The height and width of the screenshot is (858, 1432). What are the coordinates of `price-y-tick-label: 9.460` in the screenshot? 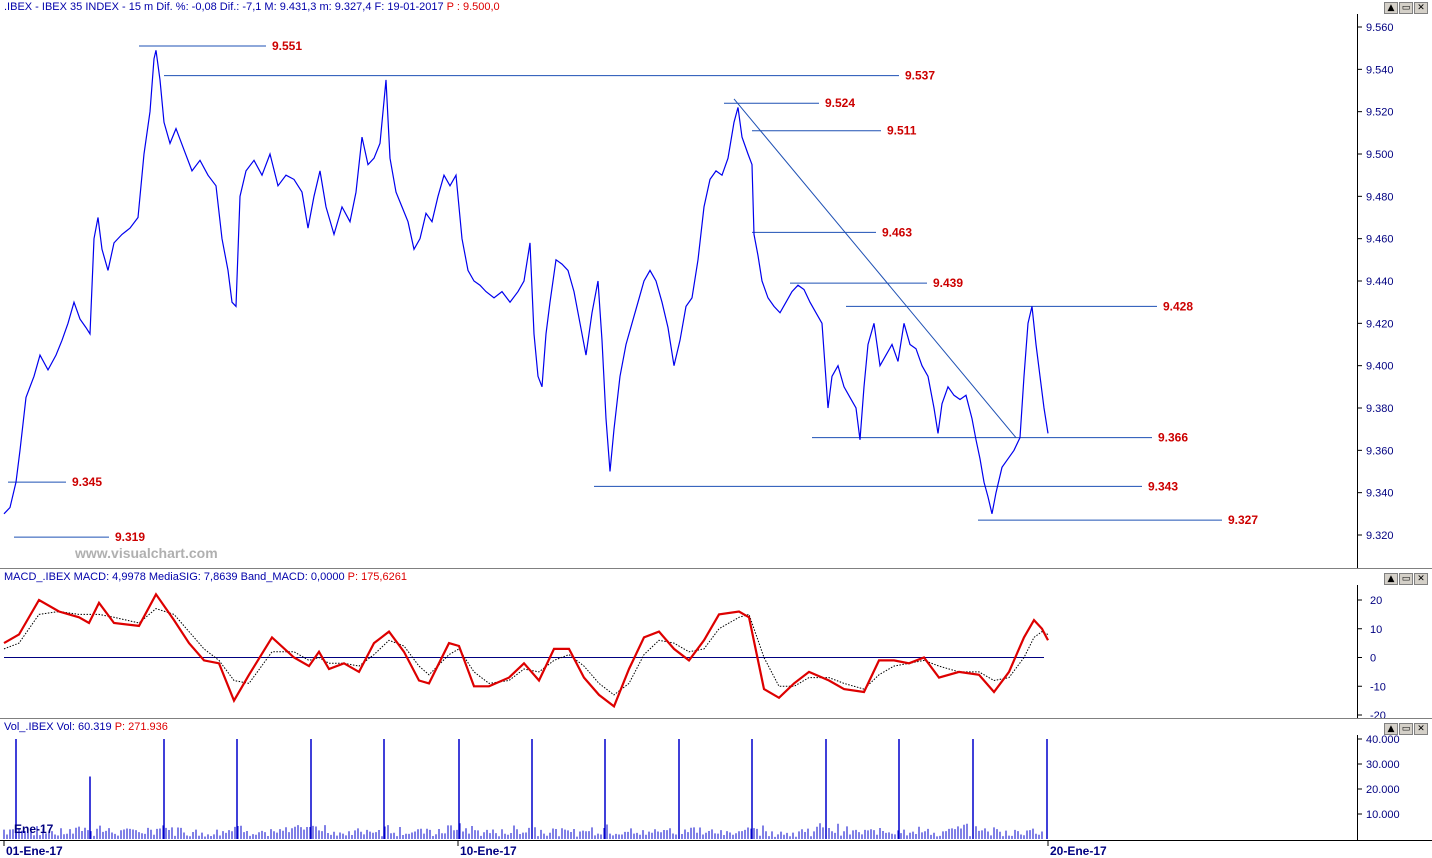 It's located at (1380, 240).